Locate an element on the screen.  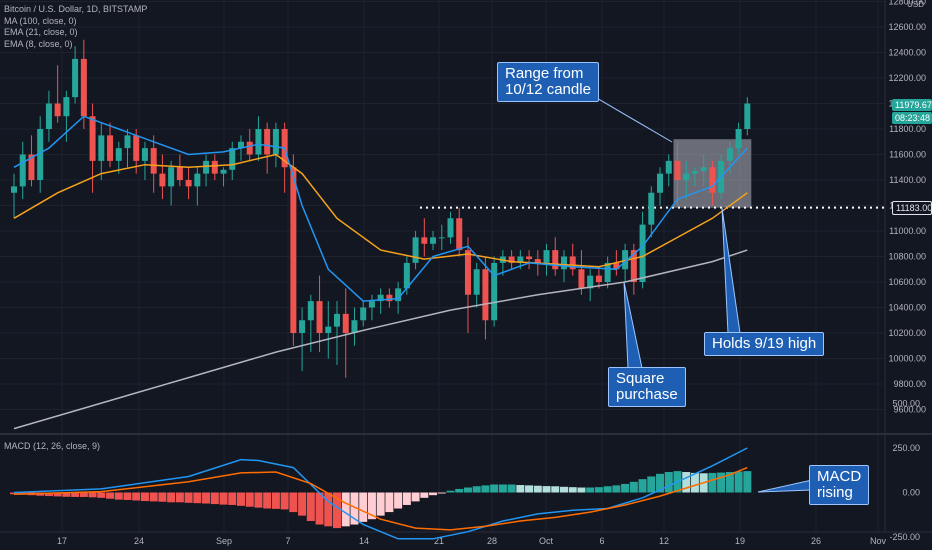
time-axis-label: 17 is located at coordinates (62, 541).